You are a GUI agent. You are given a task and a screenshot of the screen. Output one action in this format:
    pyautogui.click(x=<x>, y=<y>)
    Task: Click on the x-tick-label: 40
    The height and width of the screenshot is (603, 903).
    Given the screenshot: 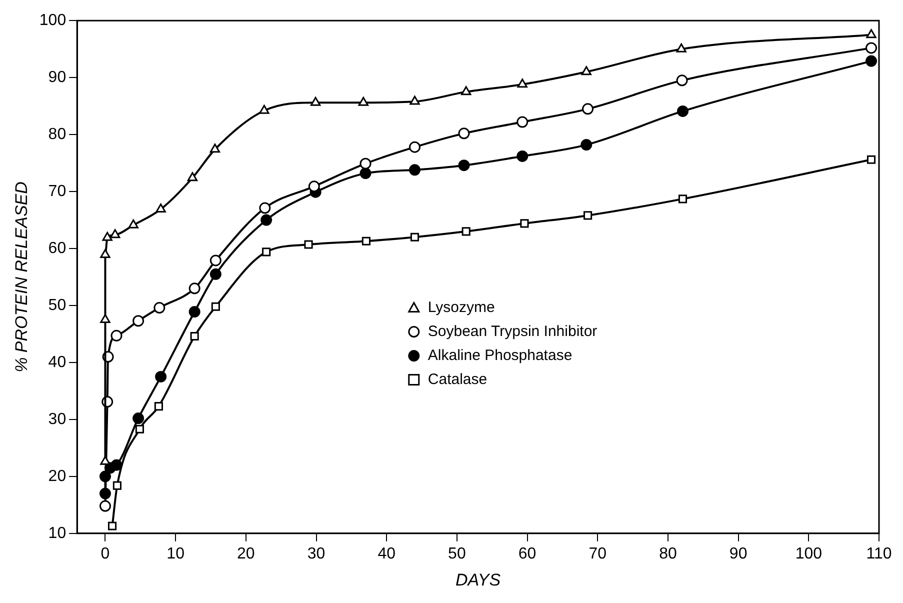 What is the action you would take?
    pyautogui.click(x=387, y=553)
    